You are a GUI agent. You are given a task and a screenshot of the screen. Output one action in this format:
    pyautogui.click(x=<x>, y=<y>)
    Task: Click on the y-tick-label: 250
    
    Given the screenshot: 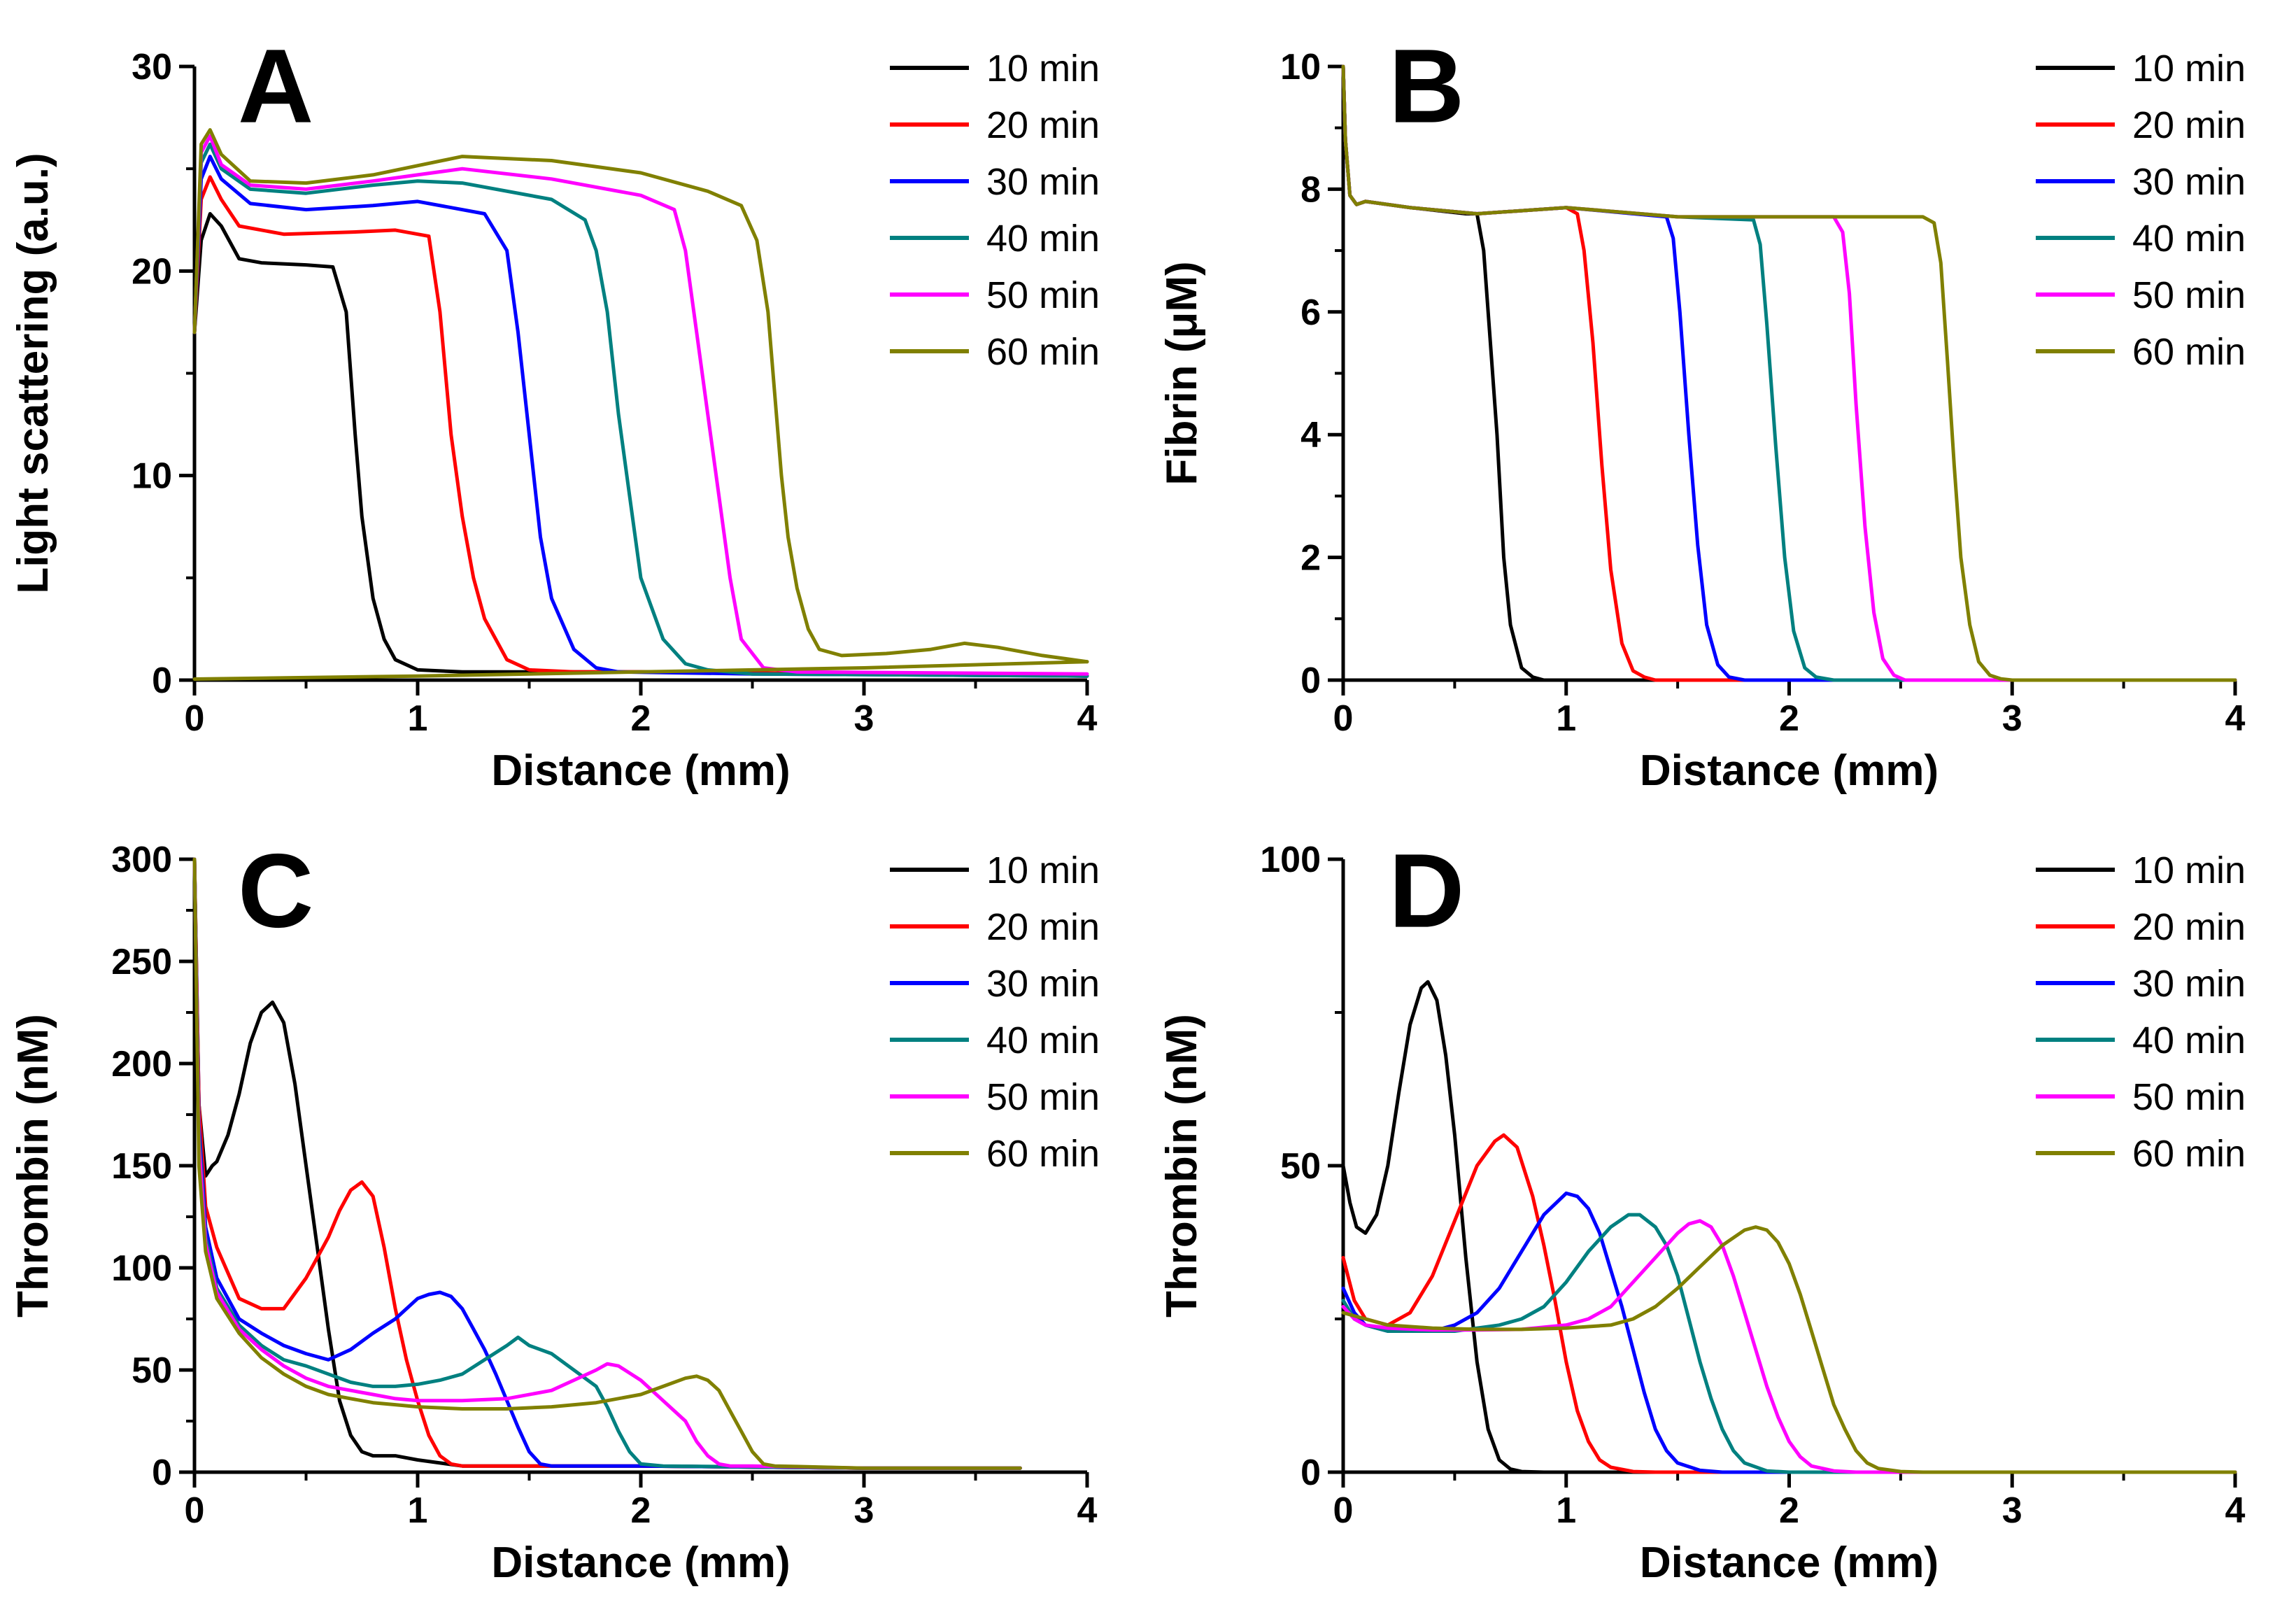 What is the action you would take?
    pyautogui.click(x=141, y=962)
    